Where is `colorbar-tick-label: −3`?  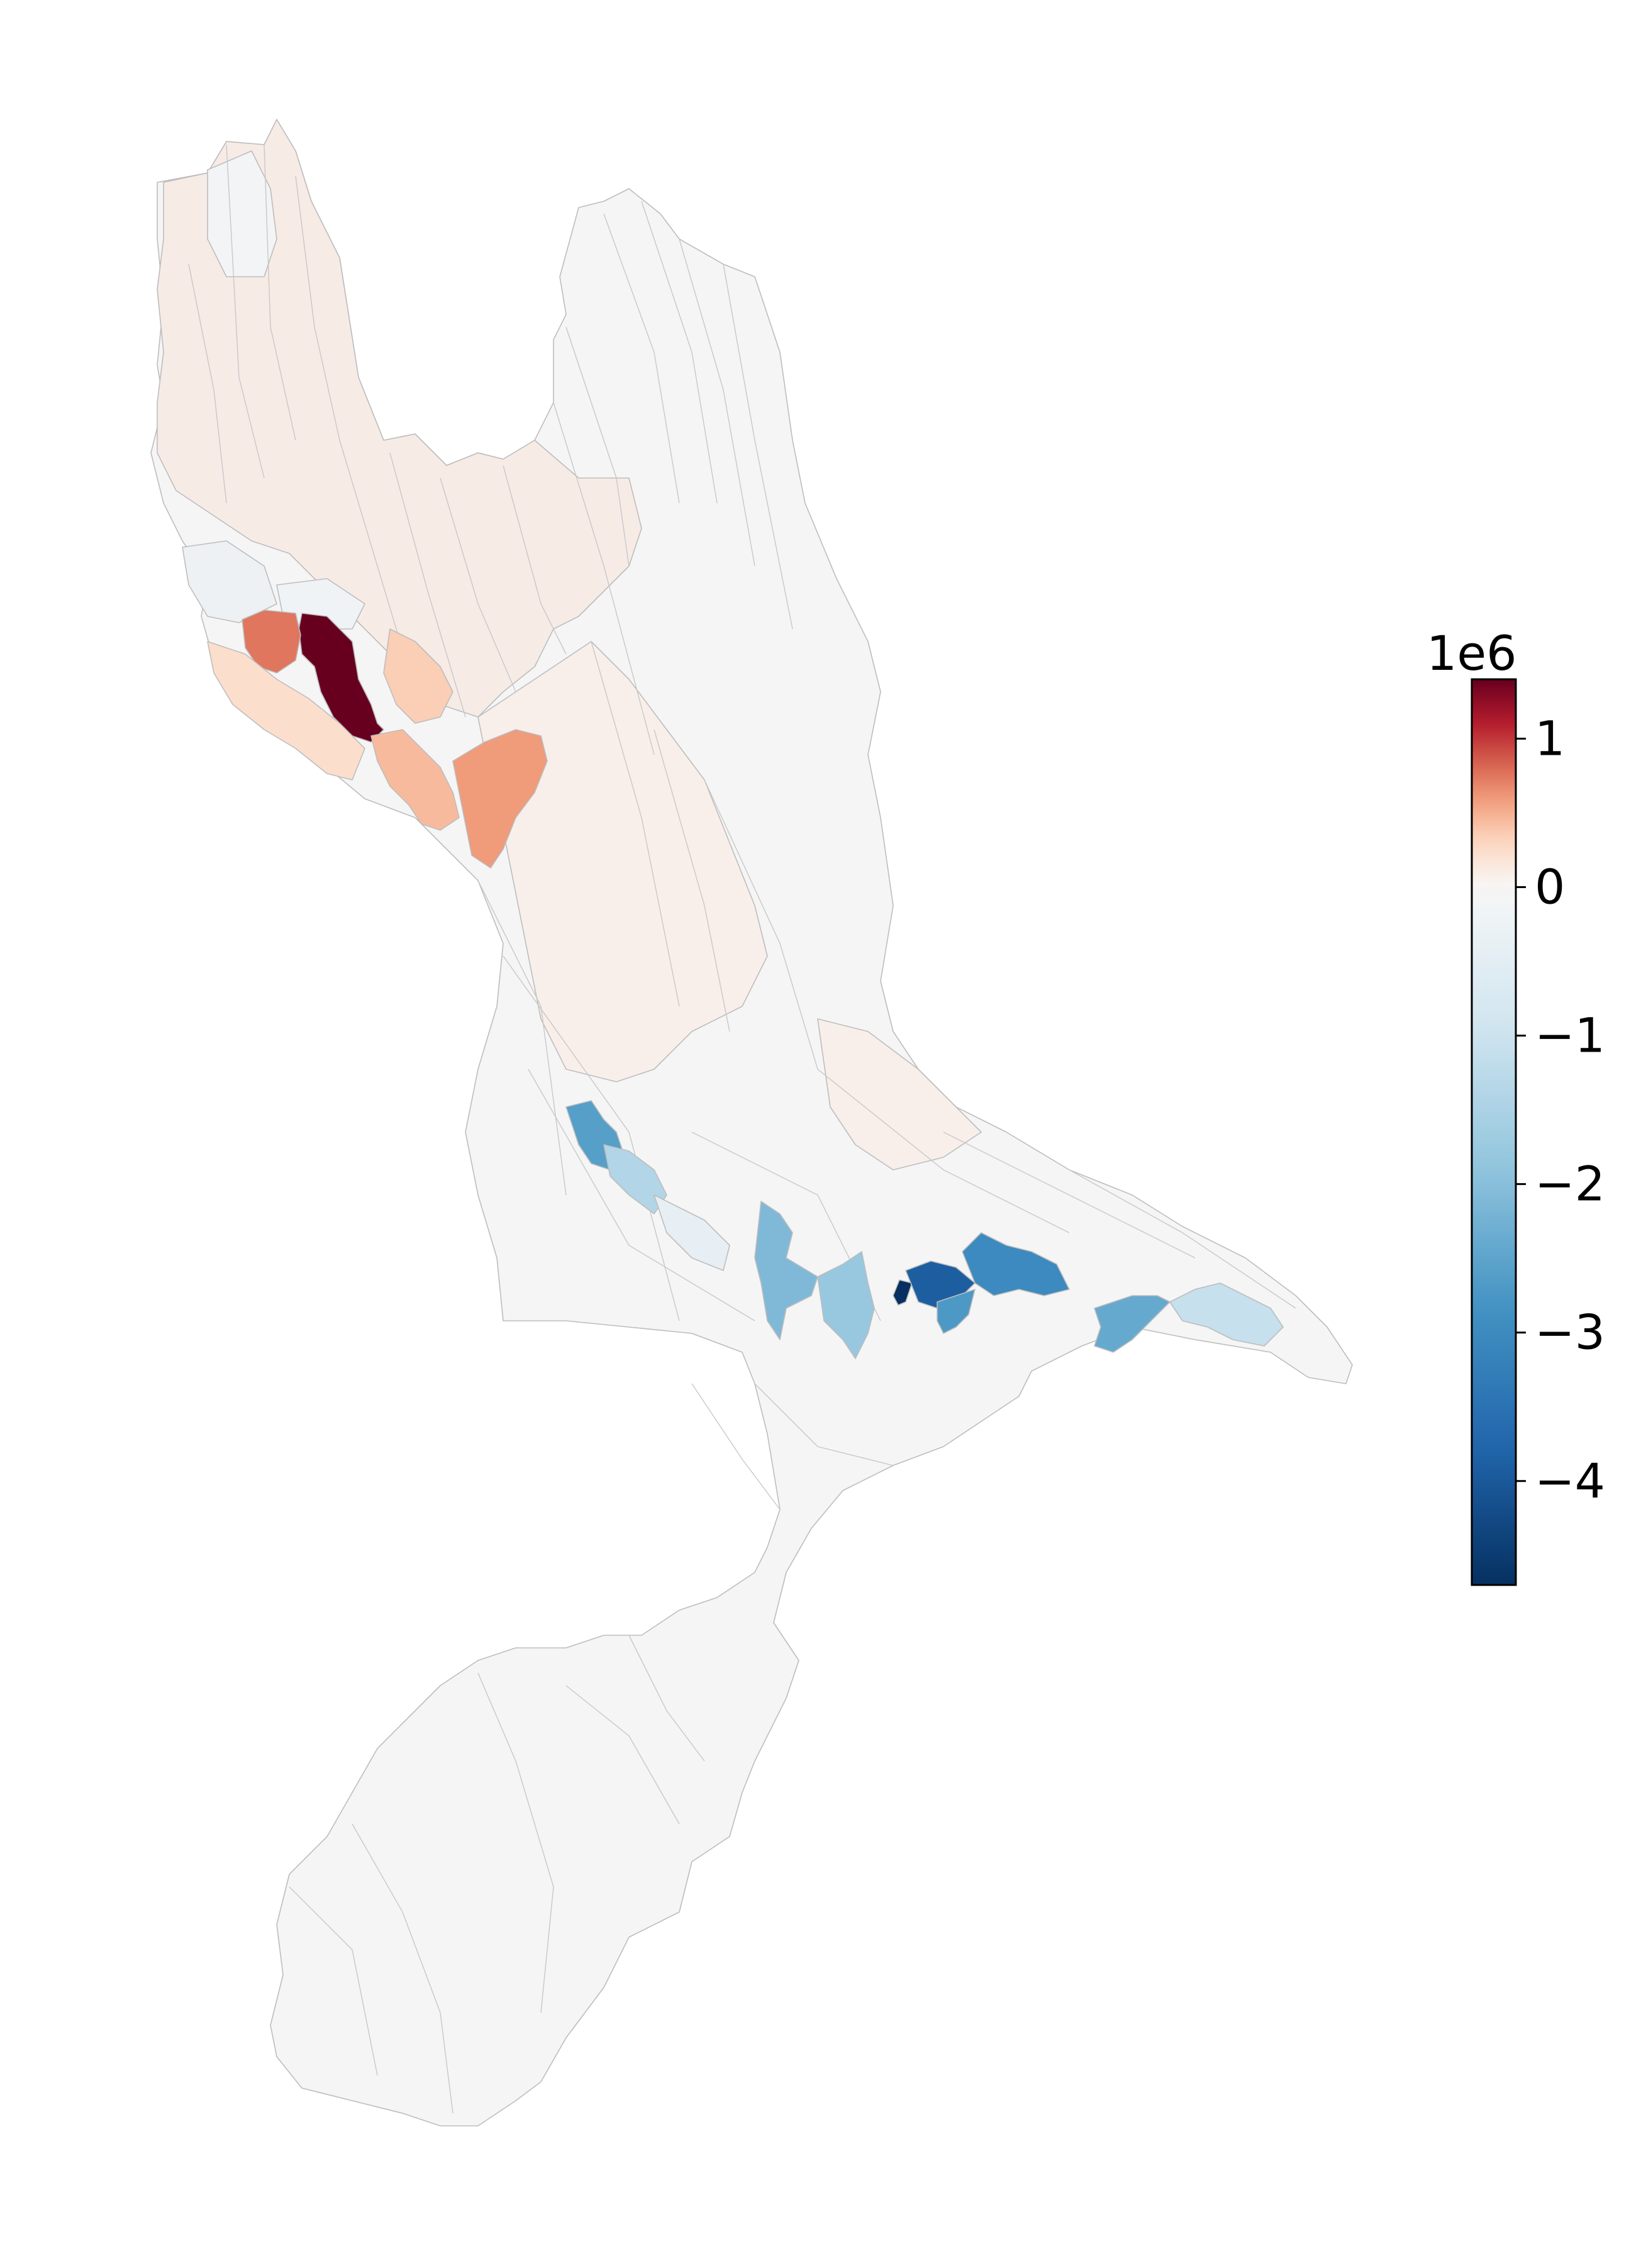
colorbar-tick-label: −3 is located at coordinates (1570, 1332).